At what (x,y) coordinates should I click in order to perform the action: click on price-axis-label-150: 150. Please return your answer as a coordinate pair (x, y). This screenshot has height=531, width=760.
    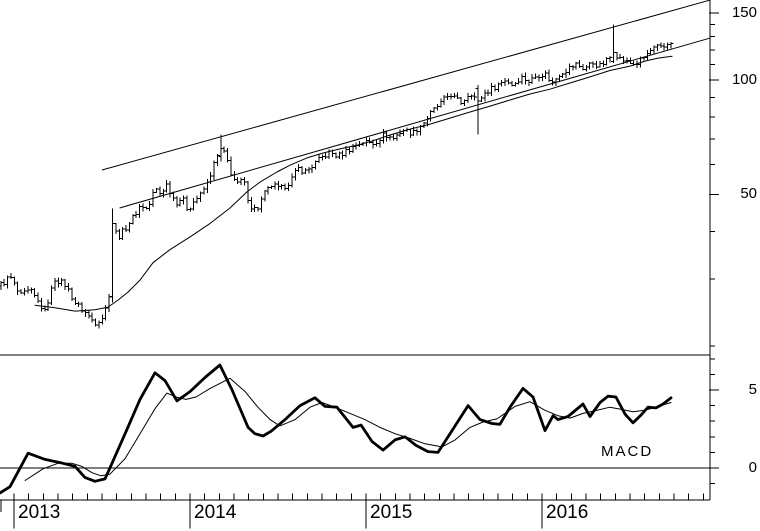
    Looking at the image, I should click on (744, 12).